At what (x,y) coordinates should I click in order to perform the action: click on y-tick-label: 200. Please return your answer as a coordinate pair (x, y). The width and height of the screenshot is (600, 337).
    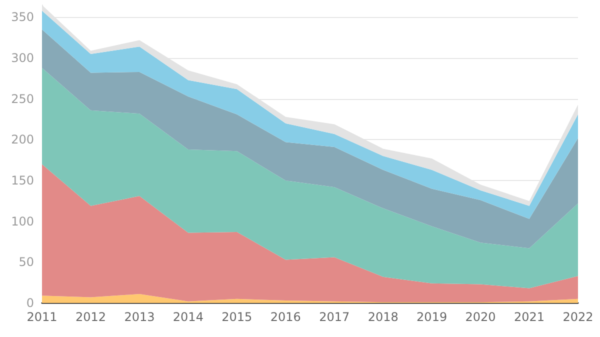
    Looking at the image, I should click on (22, 139).